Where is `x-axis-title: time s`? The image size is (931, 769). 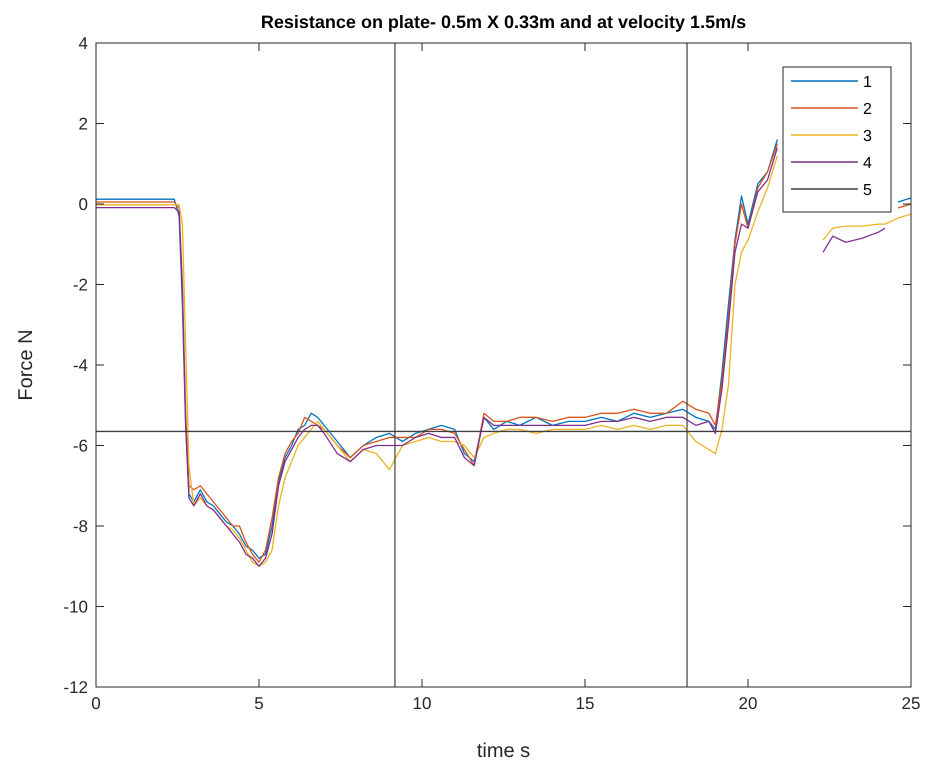
x-axis-title: time s is located at coordinates (503, 751).